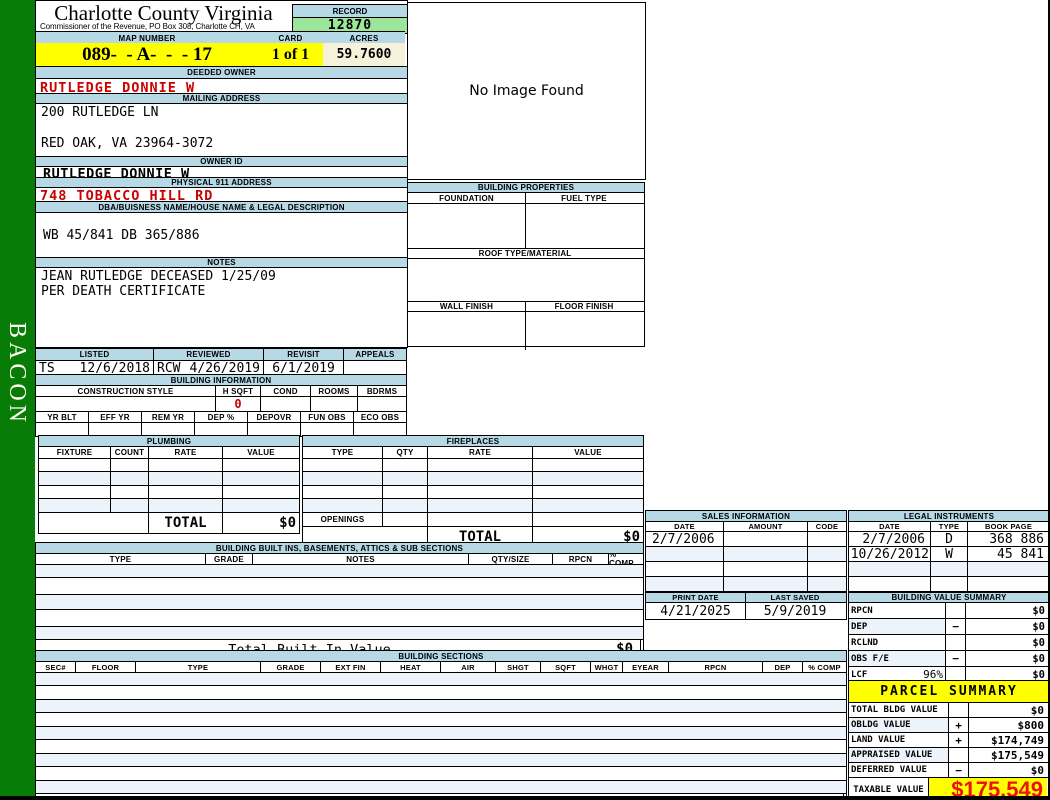 The height and width of the screenshot is (800, 1050). I want to click on deeded-owner-label: DEEDED OWNER, so click(221, 72).